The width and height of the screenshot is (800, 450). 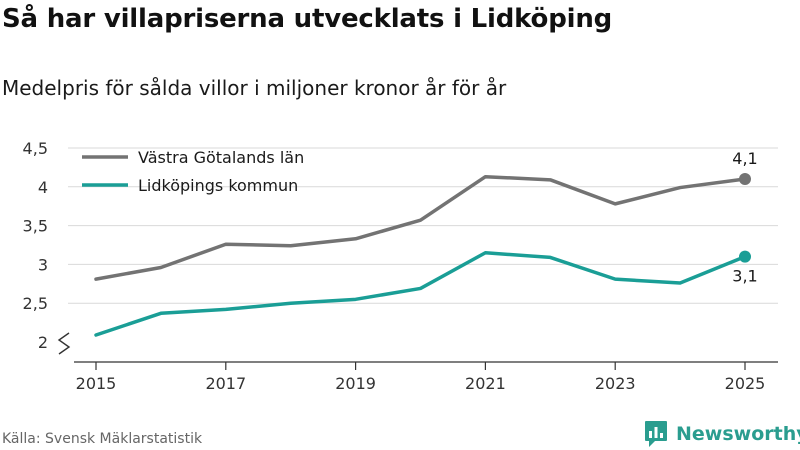 I want to click on x-tick-label: 2019, so click(x=355, y=383).